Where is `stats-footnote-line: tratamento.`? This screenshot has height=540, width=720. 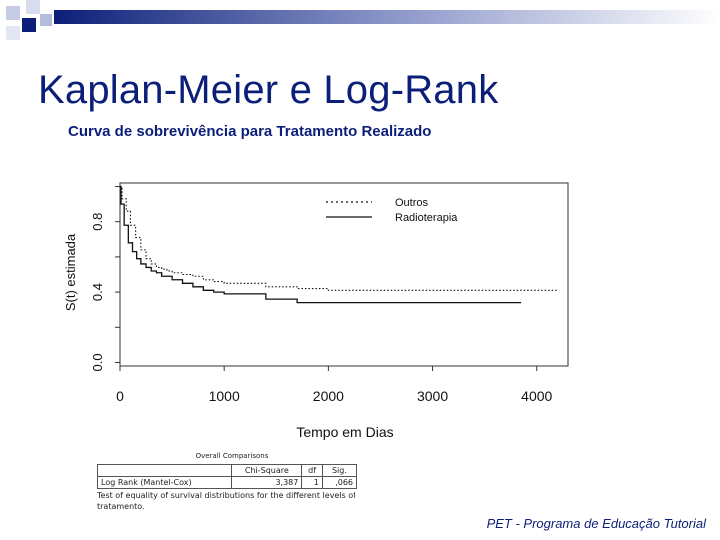
stats-footnote-line: tratamento. is located at coordinates (121, 506).